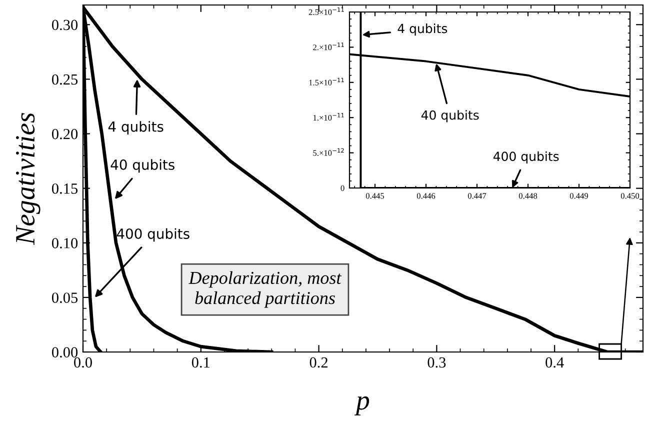 The image size is (645, 429). Describe the element at coordinates (477, 196) in the screenshot. I see `x-tick-label: 0.447` at that location.